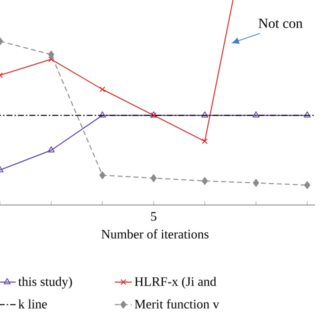 Image resolution: width=320 pixels, height=320 pixels. I want to click on legend-label: k line, so click(32, 303).